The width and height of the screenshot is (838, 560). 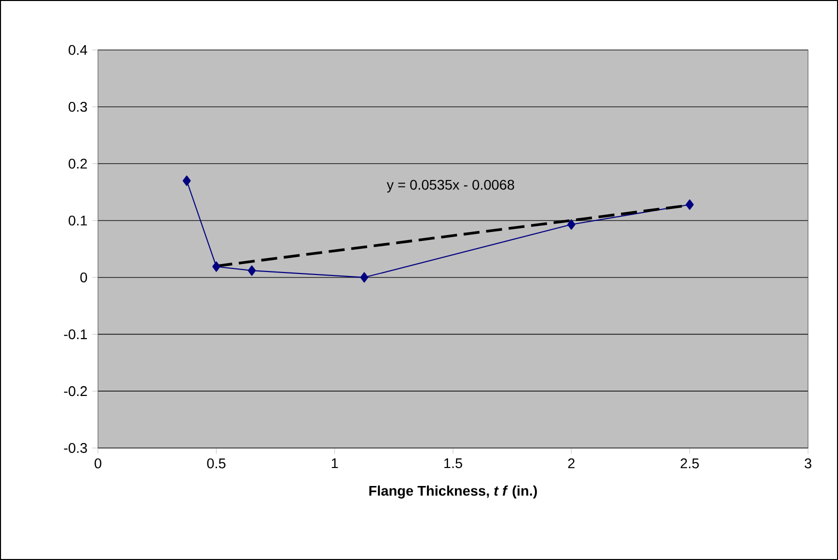 What do you see at coordinates (77, 221) in the screenshot?
I see `y-tick-label: 0.1` at bounding box center [77, 221].